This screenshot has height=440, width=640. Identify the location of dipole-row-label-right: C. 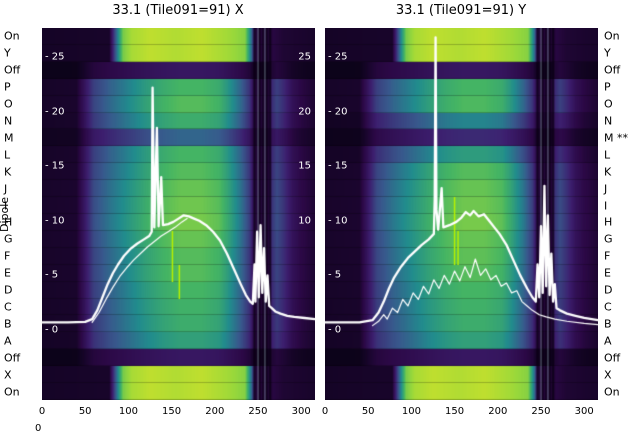
(608, 307).